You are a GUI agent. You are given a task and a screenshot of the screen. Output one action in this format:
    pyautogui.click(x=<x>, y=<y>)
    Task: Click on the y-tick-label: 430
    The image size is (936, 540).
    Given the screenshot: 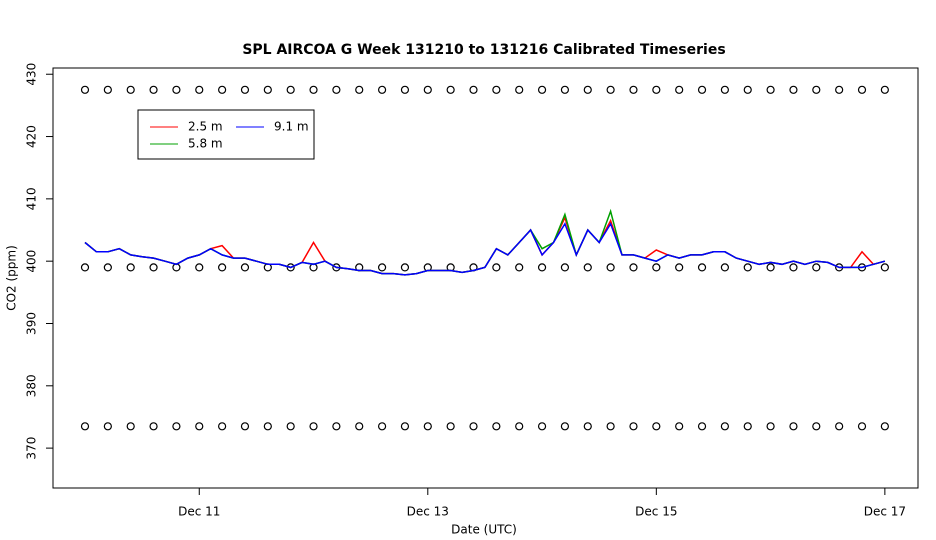 What is the action you would take?
    pyautogui.click(x=32, y=74)
    